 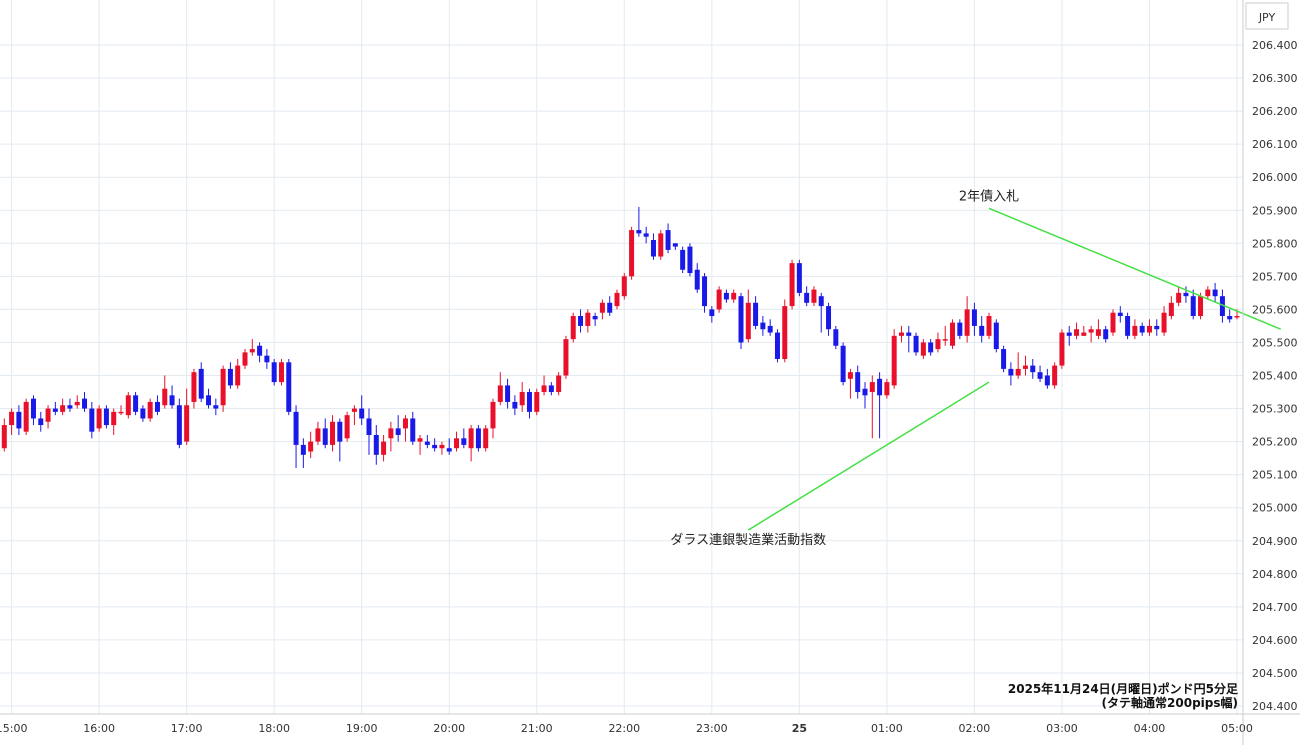 I want to click on y-tick-label: 204.600, so click(x=1275, y=640).